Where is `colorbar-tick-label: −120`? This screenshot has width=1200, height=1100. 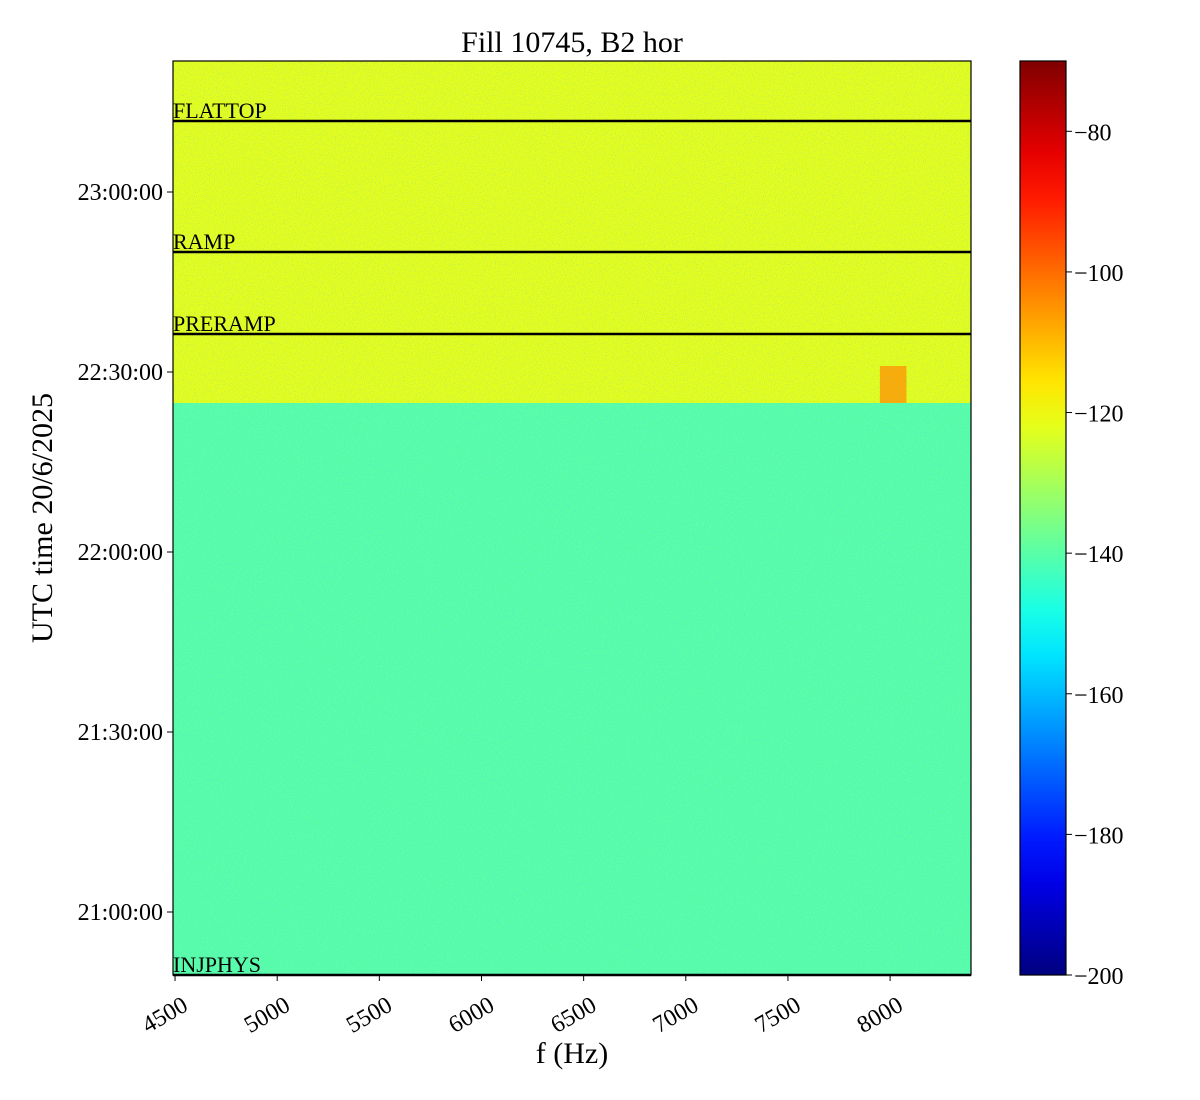
colorbar-tick-label: −120 is located at coordinates (1099, 415).